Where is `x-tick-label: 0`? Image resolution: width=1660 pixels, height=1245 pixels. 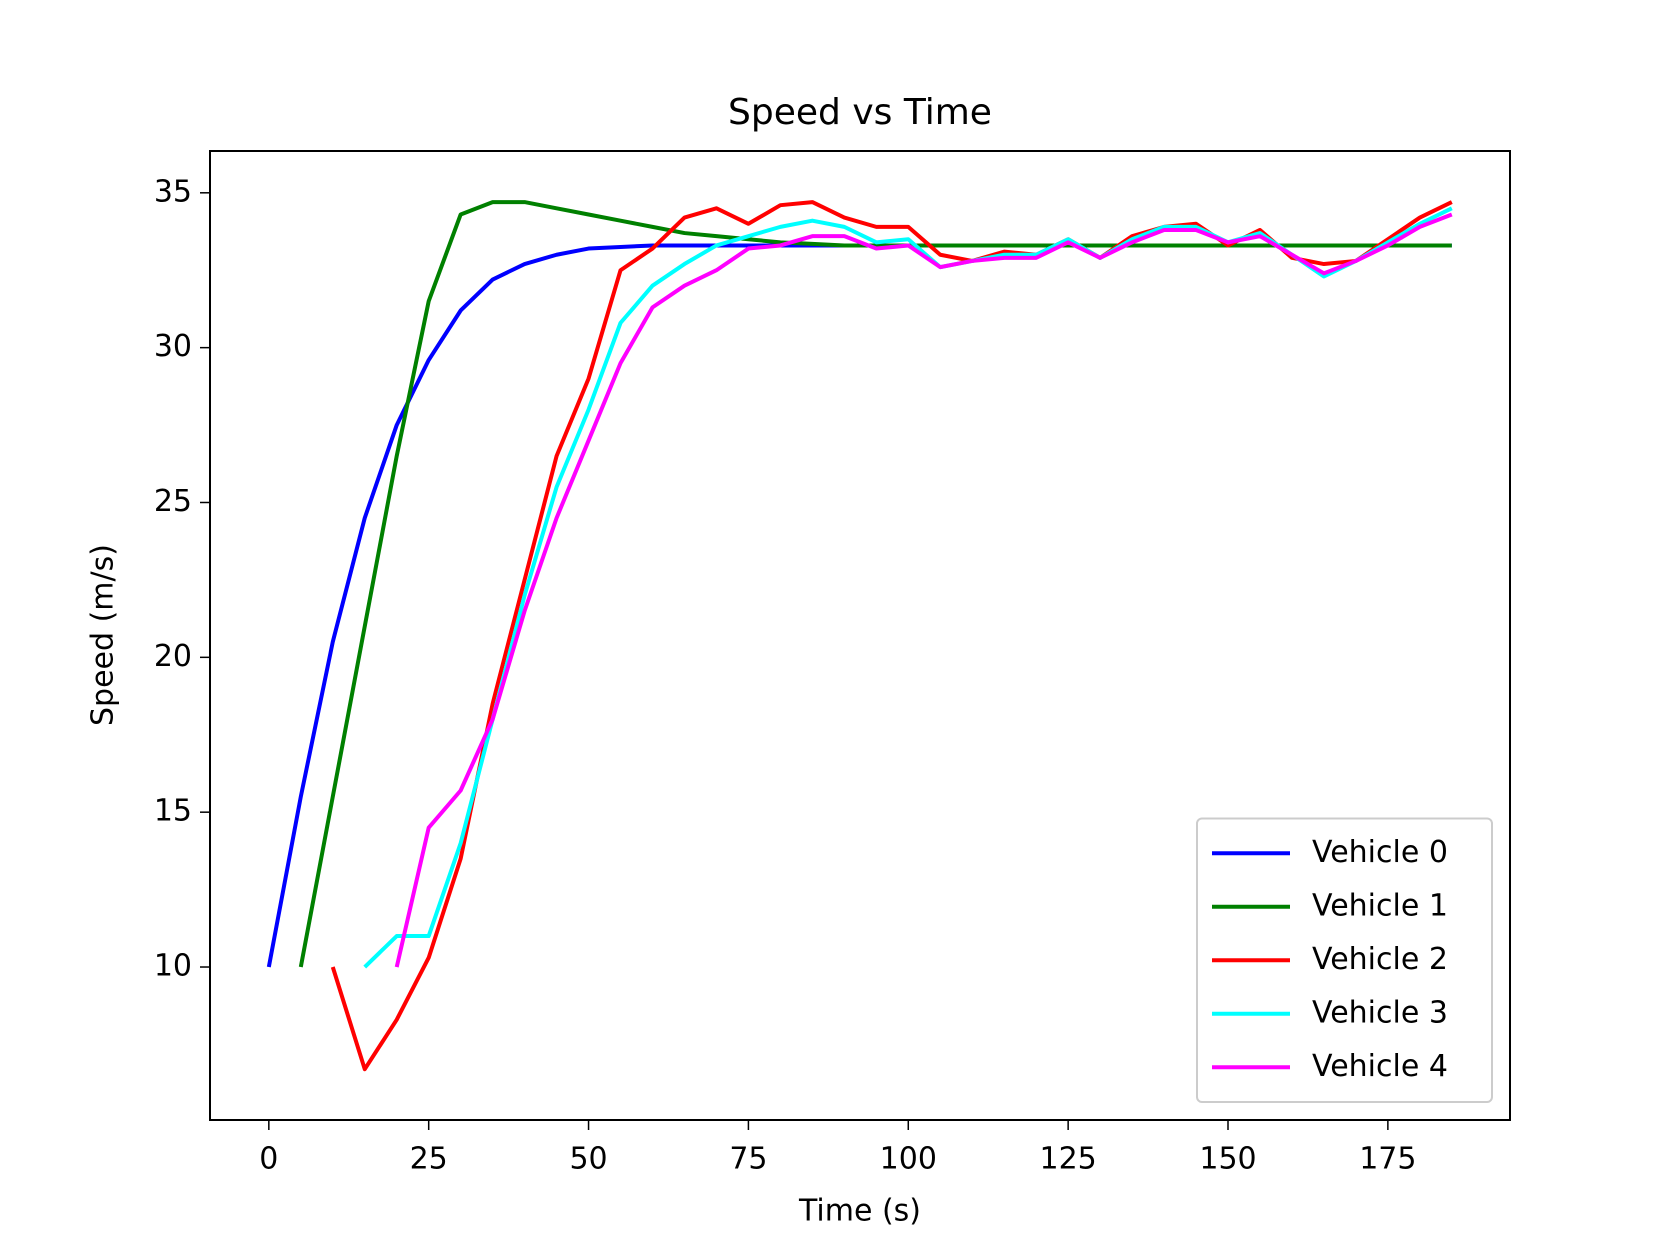 x-tick-label: 0 is located at coordinates (268, 1159).